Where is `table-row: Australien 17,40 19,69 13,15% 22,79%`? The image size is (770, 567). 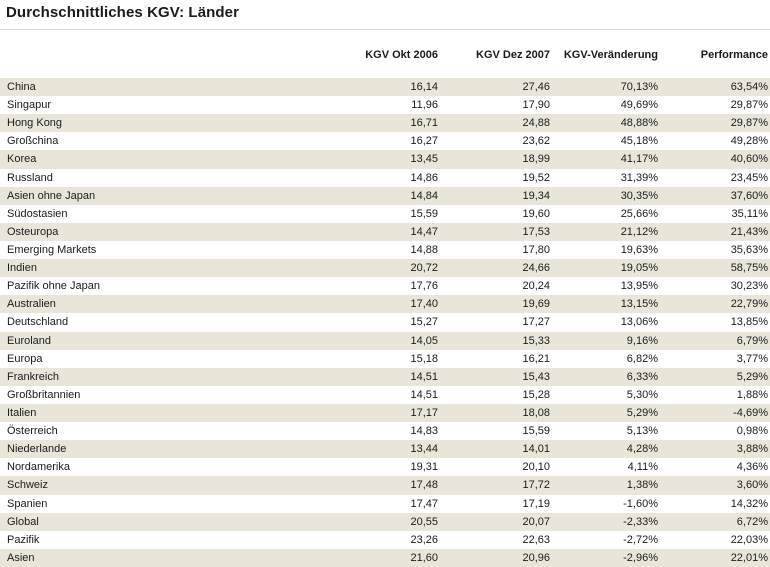
table-row: Australien 17,40 19,69 13,15% 22,79% is located at coordinates (385, 304).